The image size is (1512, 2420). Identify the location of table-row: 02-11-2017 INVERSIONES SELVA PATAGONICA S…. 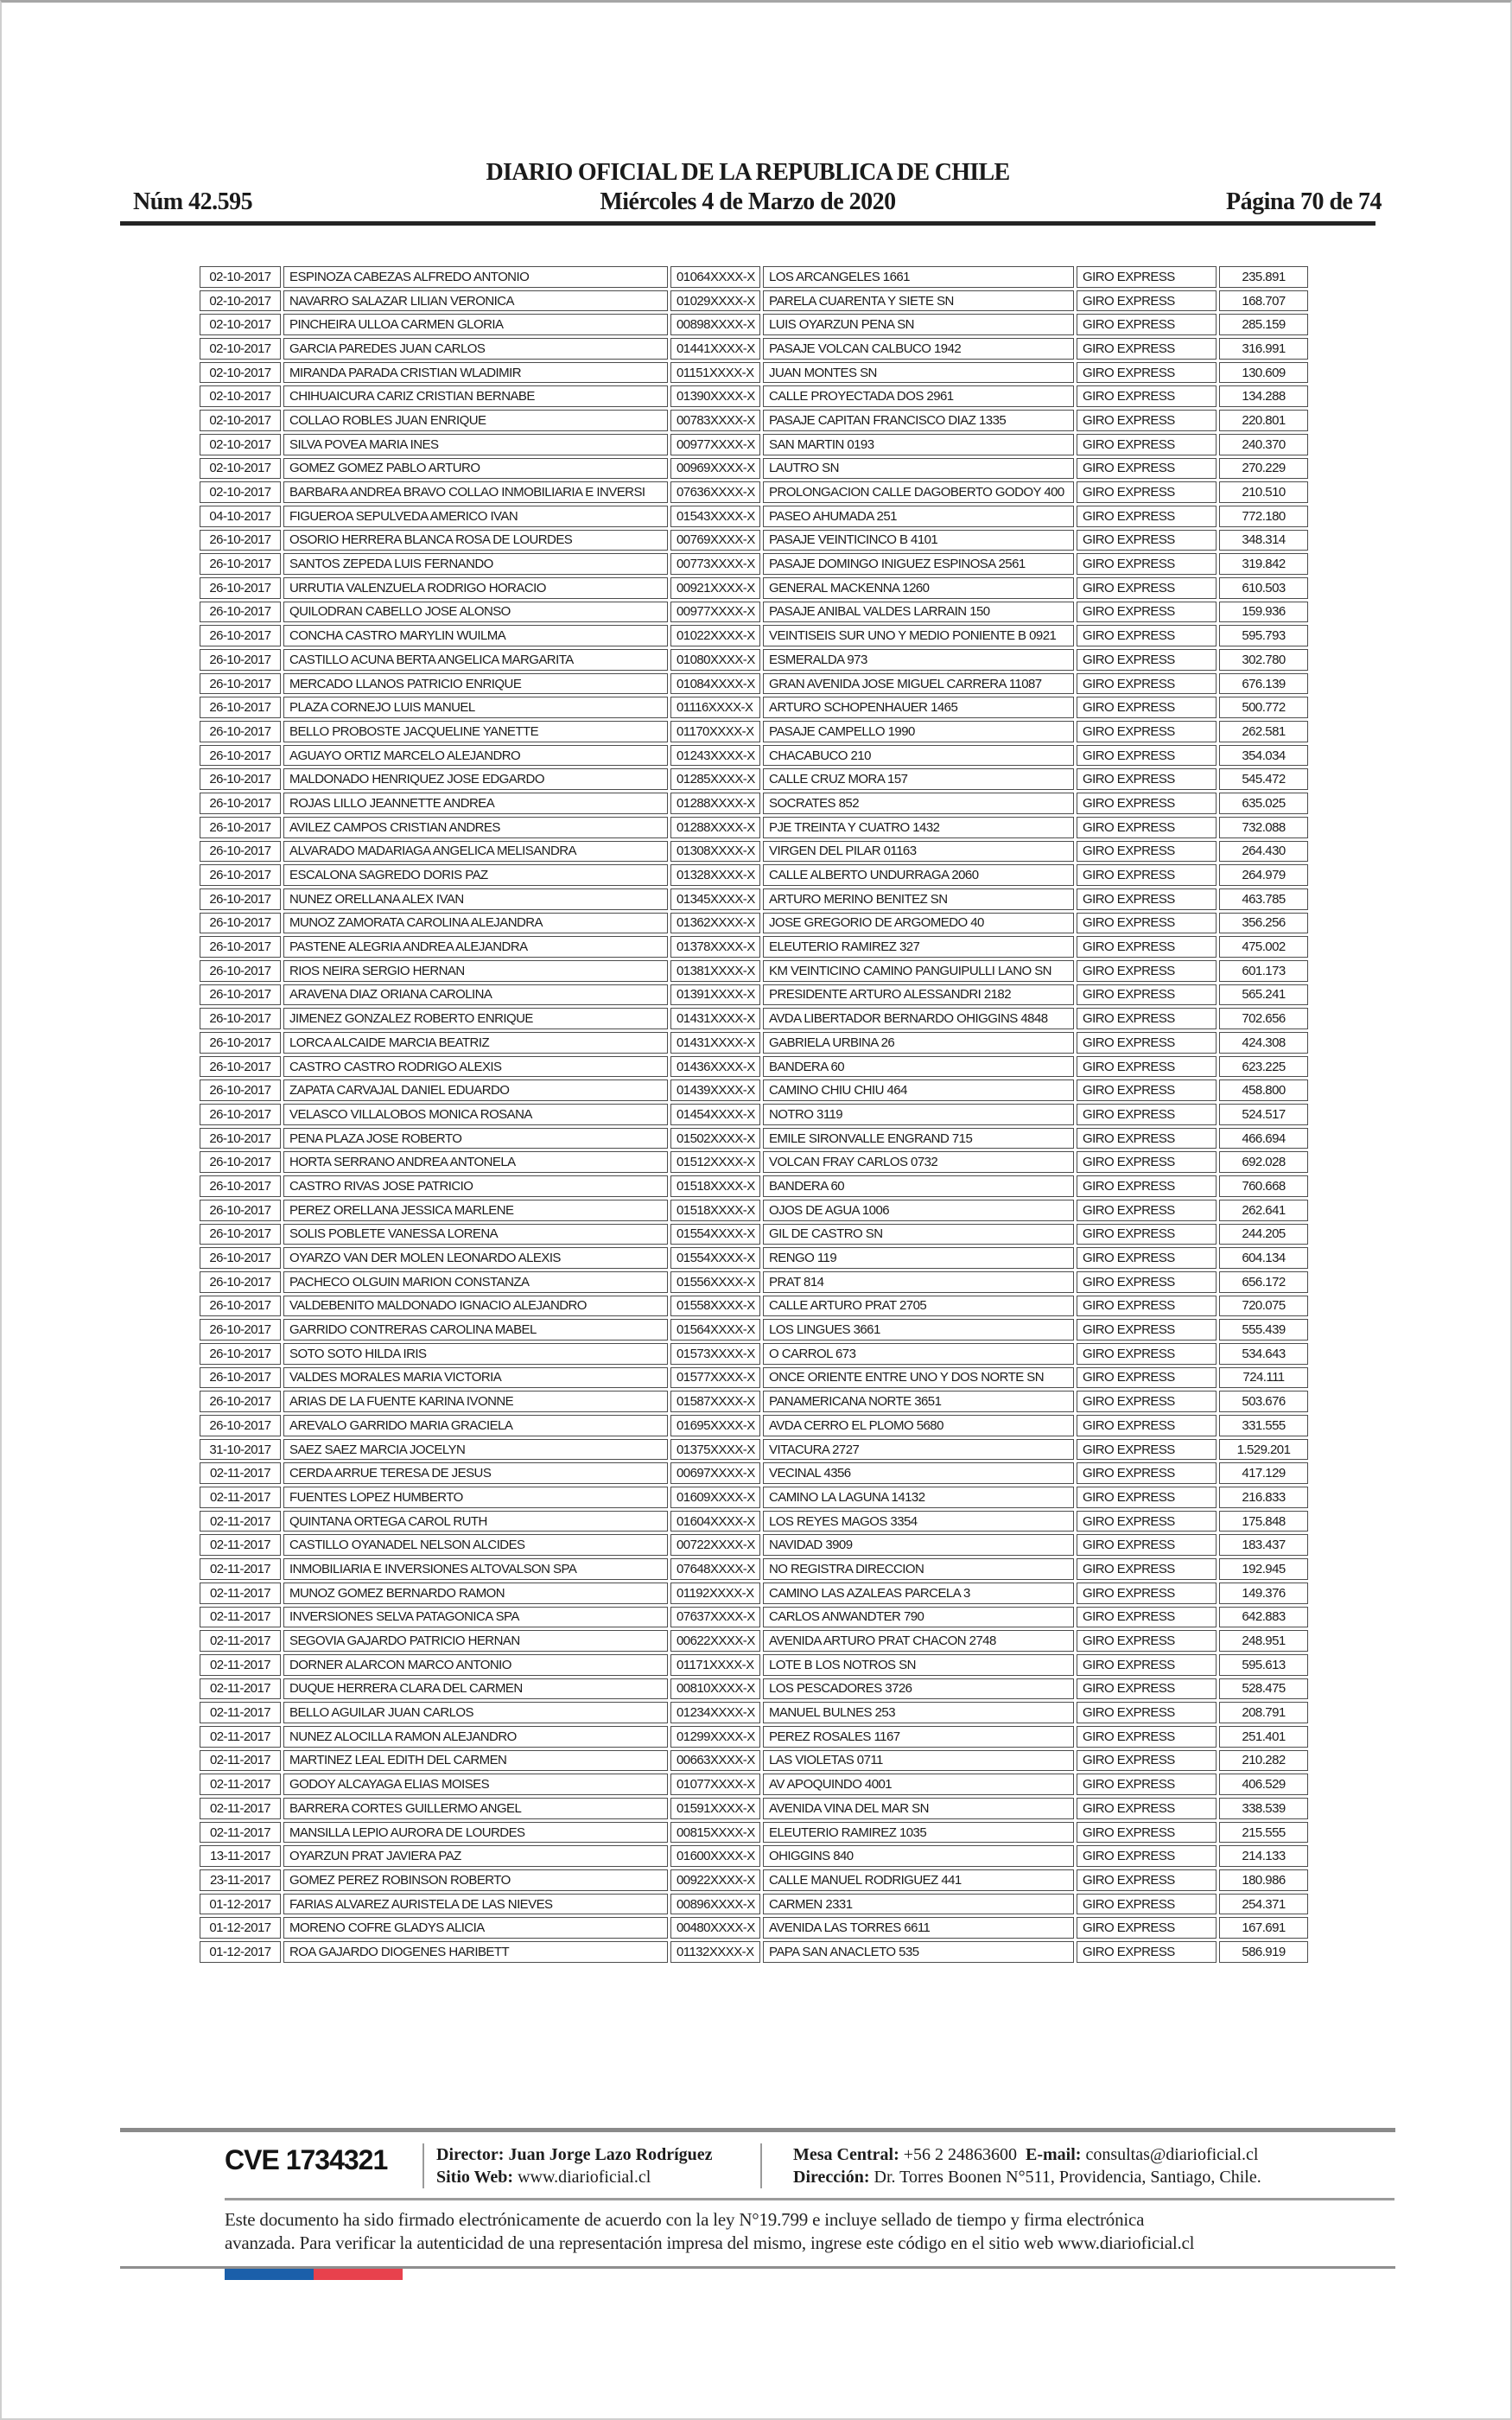
(754, 1617).